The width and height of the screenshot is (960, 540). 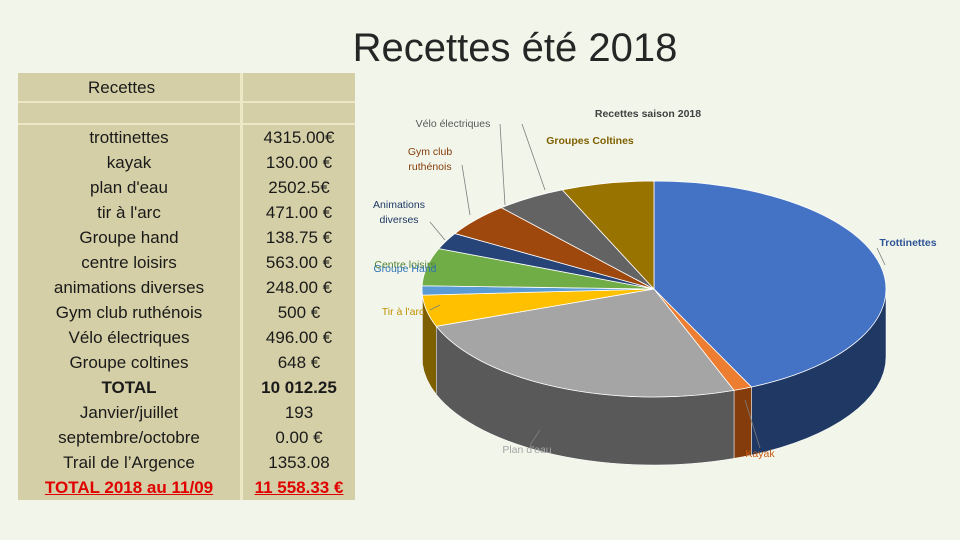 What do you see at coordinates (129, 212) in the screenshot?
I see `table-row-name: tir à l'arc` at bounding box center [129, 212].